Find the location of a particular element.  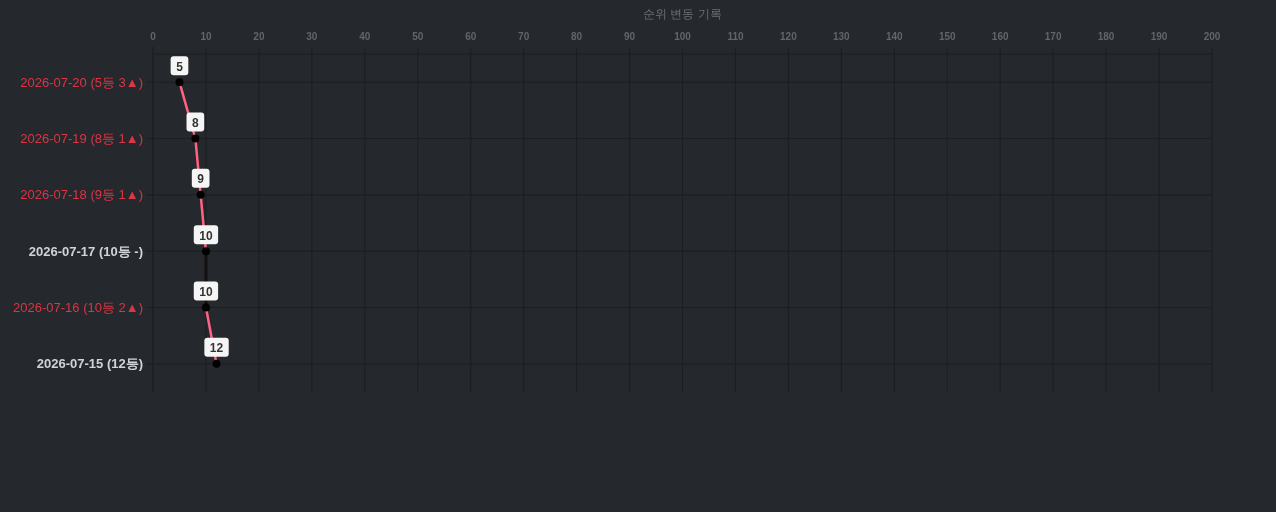

x-tick-label: 120 is located at coordinates (788, 36).